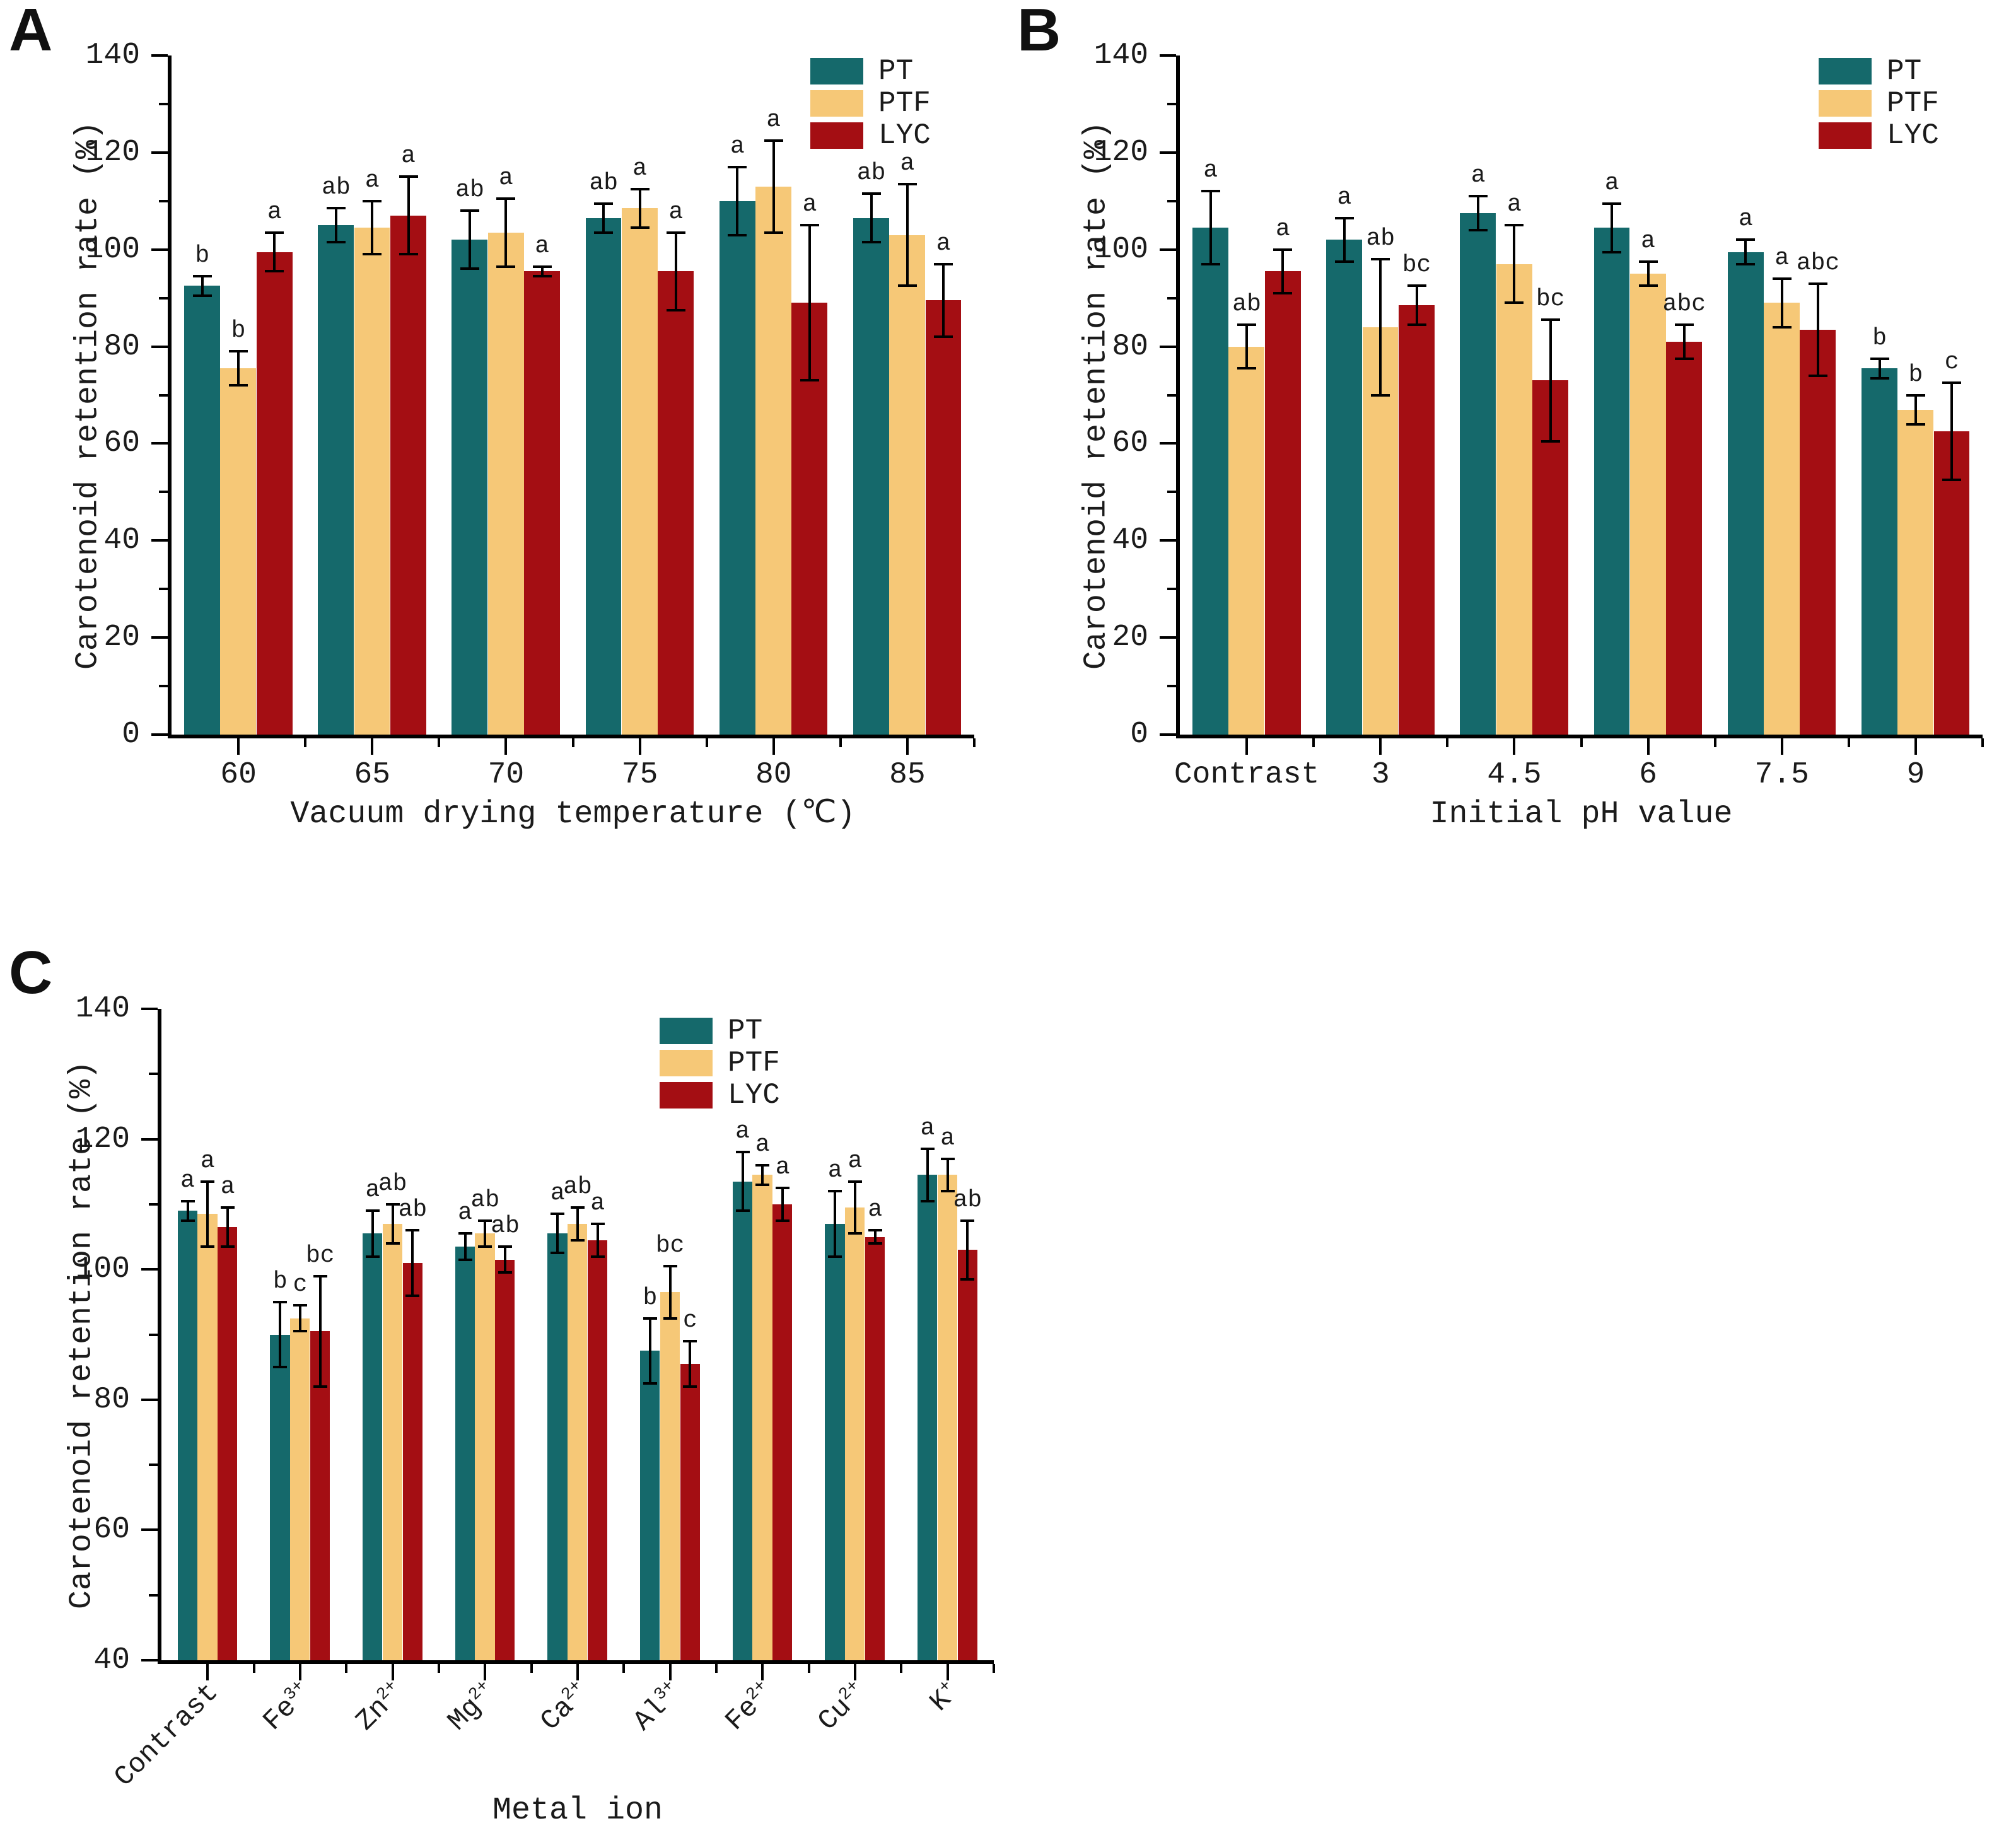  I want to click on legend-label-lyc: LYC, so click(754, 1095).